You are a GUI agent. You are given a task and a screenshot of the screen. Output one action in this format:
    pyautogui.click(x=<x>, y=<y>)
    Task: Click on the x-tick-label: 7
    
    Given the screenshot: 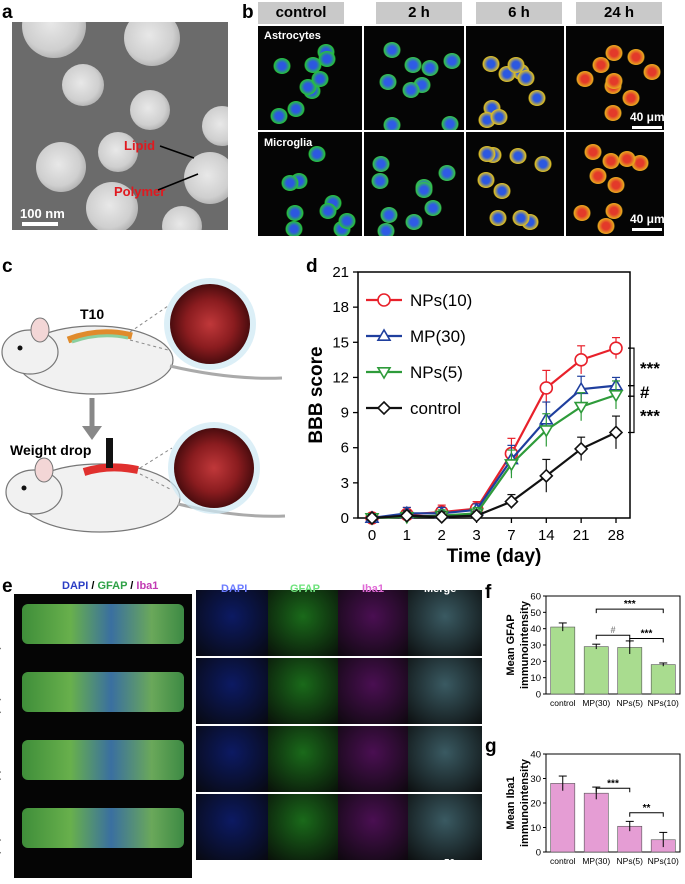 What is the action you would take?
    pyautogui.click(x=511, y=535)
    